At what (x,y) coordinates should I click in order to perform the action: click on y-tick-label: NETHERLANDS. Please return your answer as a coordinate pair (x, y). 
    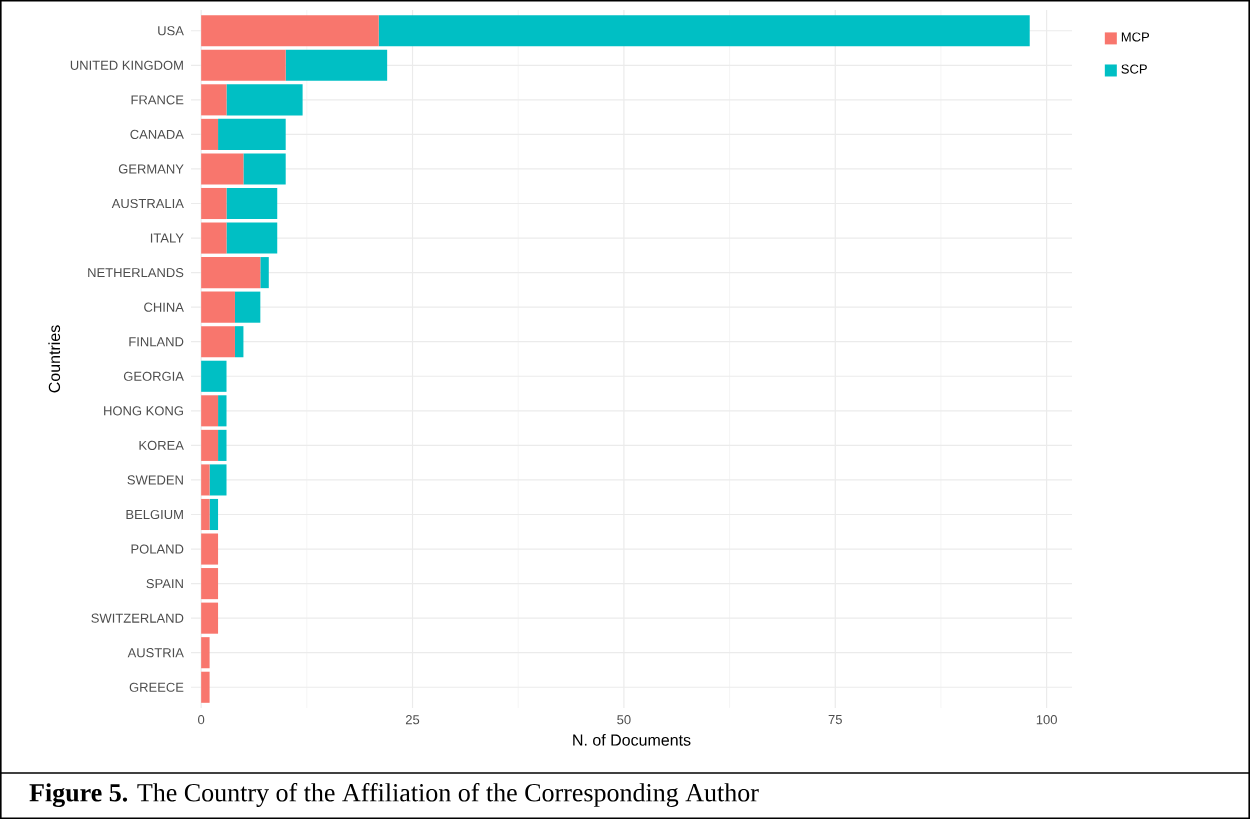
    Looking at the image, I should click on (136, 273).